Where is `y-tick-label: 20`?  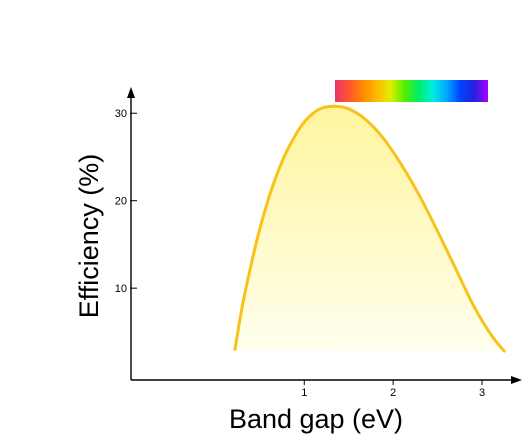
y-tick-label: 20 is located at coordinates (121, 202).